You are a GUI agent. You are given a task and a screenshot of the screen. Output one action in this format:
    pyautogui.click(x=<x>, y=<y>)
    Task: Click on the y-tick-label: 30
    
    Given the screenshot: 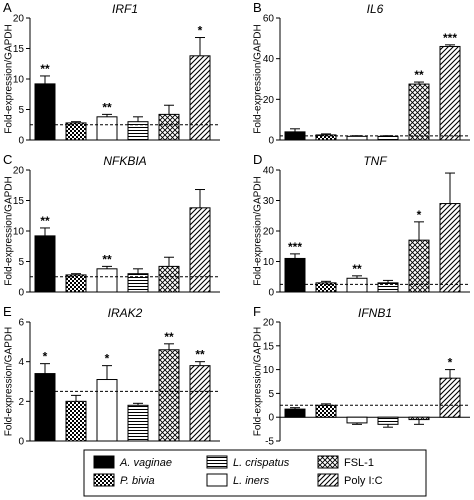 What is the action you would take?
    pyautogui.click(x=269, y=201)
    